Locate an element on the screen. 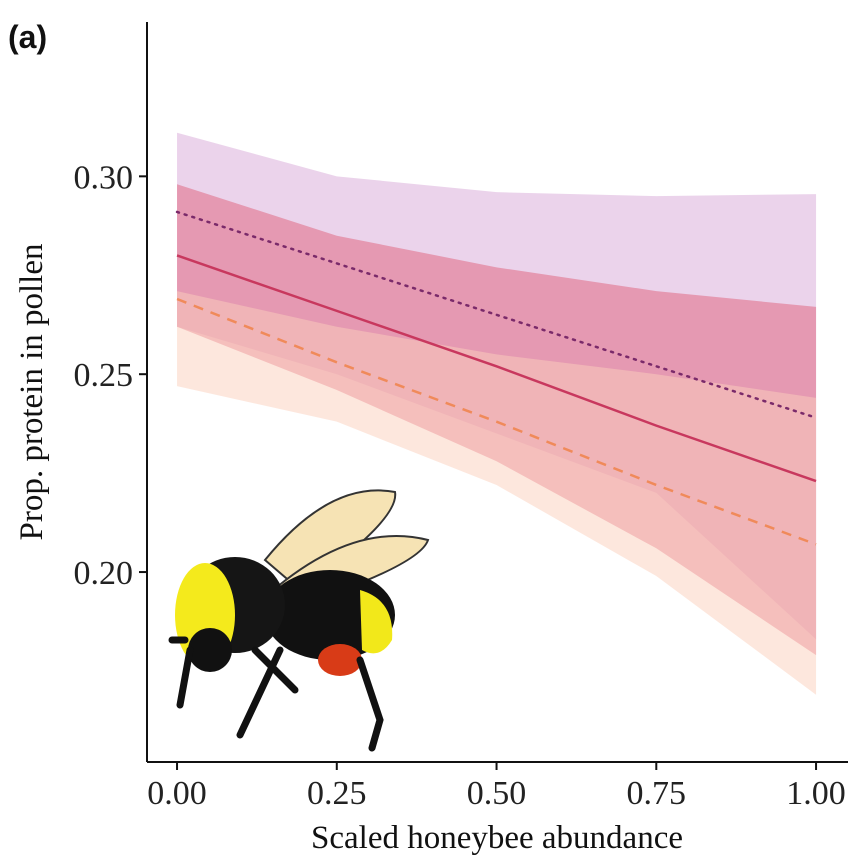 The image size is (864, 862). y-tick-label: 0.30 is located at coordinates (104, 177).